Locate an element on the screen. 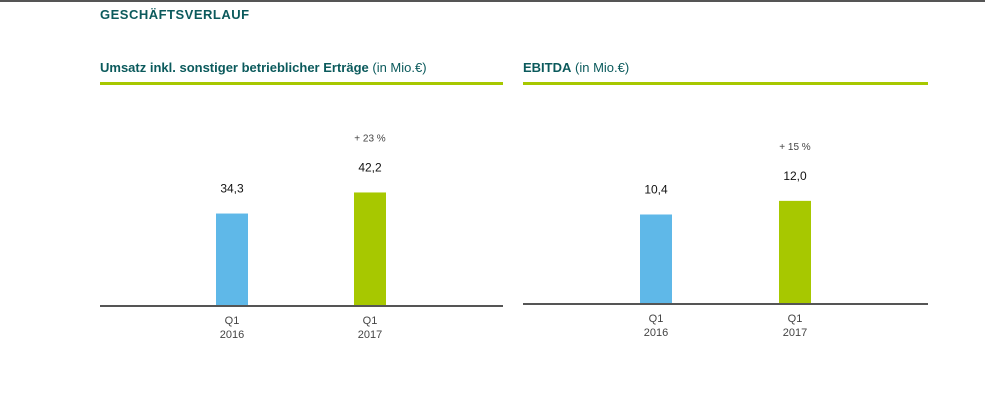 The height and width of the screenshot is (406, 985). ebitda-tick-label-1-quarter: Q1 is located at coordinates (656, 319).